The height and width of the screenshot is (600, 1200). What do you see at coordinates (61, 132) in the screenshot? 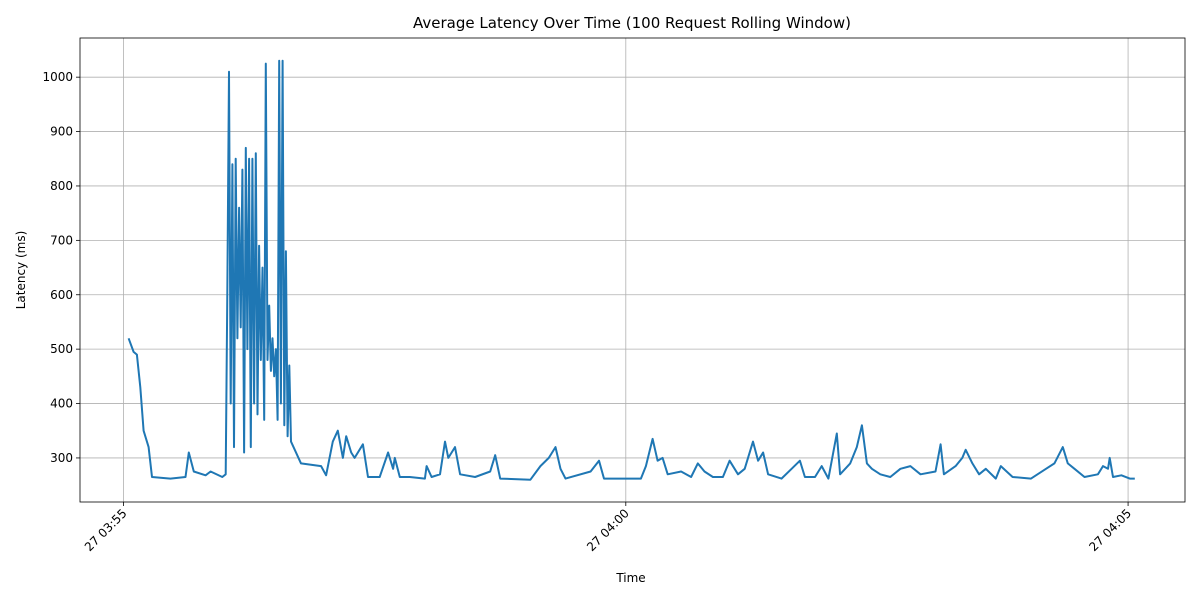
I see `y-tick-label: 900` at bounding box center [61, 132].